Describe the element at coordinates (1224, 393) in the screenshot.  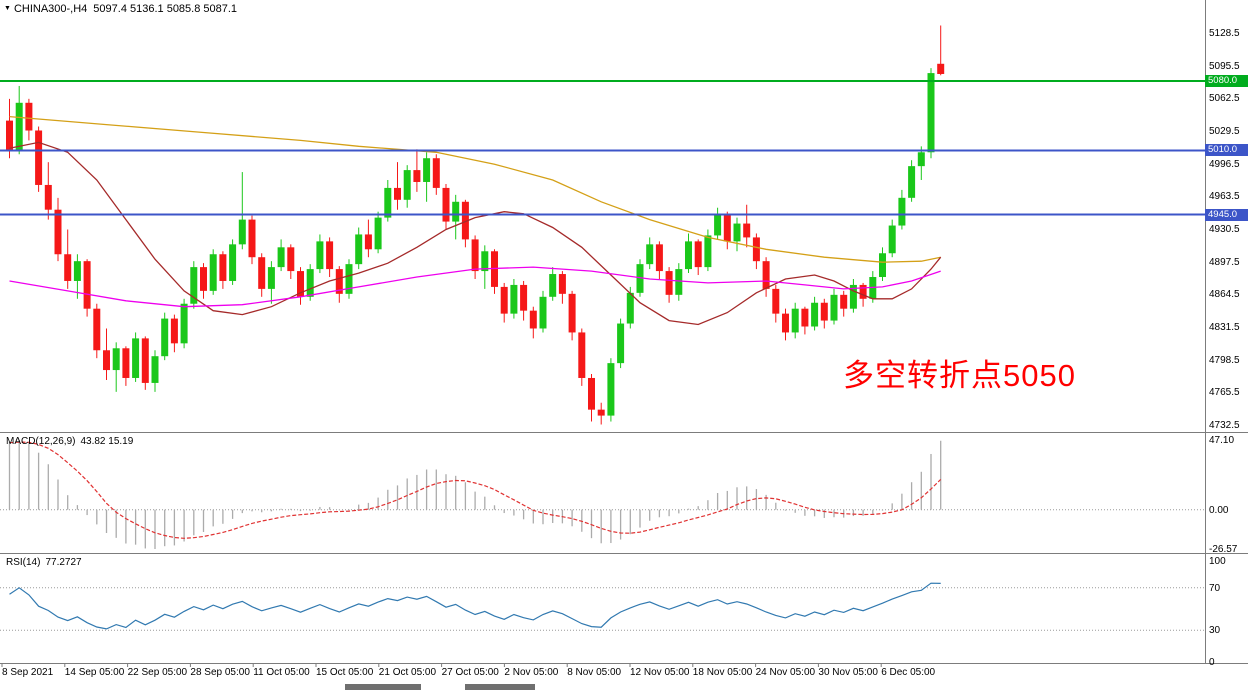
I see `price-axis-label: 4765.5` at that location.